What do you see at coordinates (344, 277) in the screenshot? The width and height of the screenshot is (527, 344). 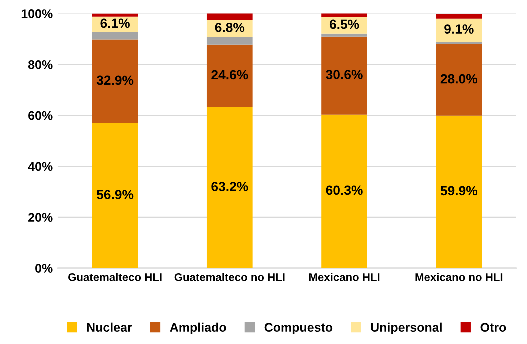 I see `x-tick-label: Mexicano HLI` at bounding box center [344, 277].